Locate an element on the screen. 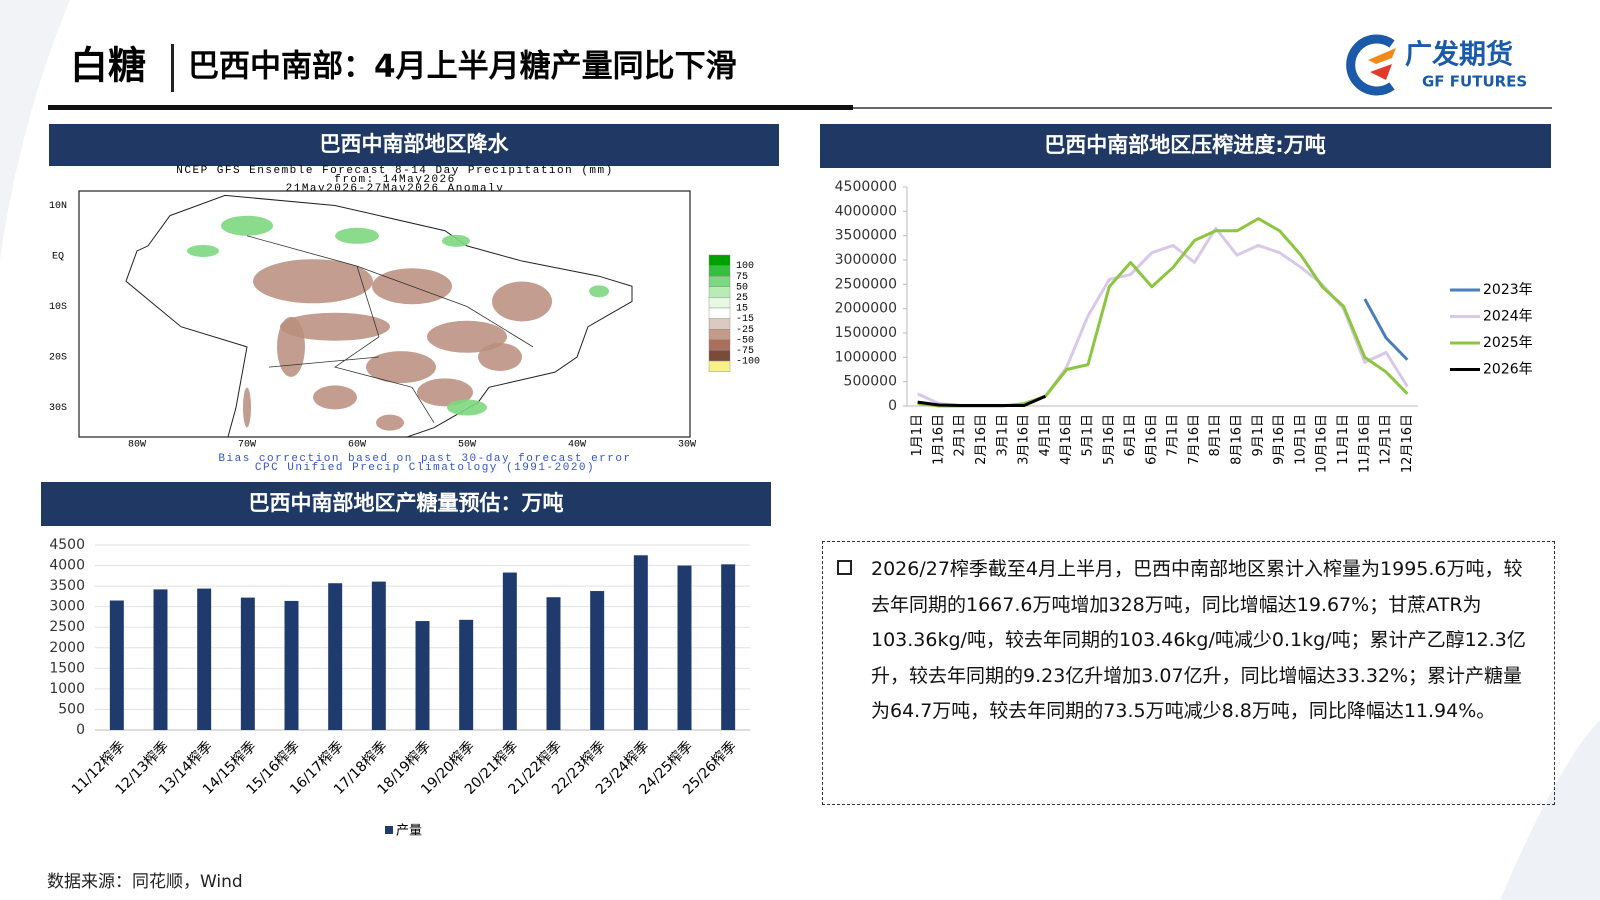 The height and width of the screenshot is (900, 1600). map-legend-label: 25 is located at coordinates (742, 298).